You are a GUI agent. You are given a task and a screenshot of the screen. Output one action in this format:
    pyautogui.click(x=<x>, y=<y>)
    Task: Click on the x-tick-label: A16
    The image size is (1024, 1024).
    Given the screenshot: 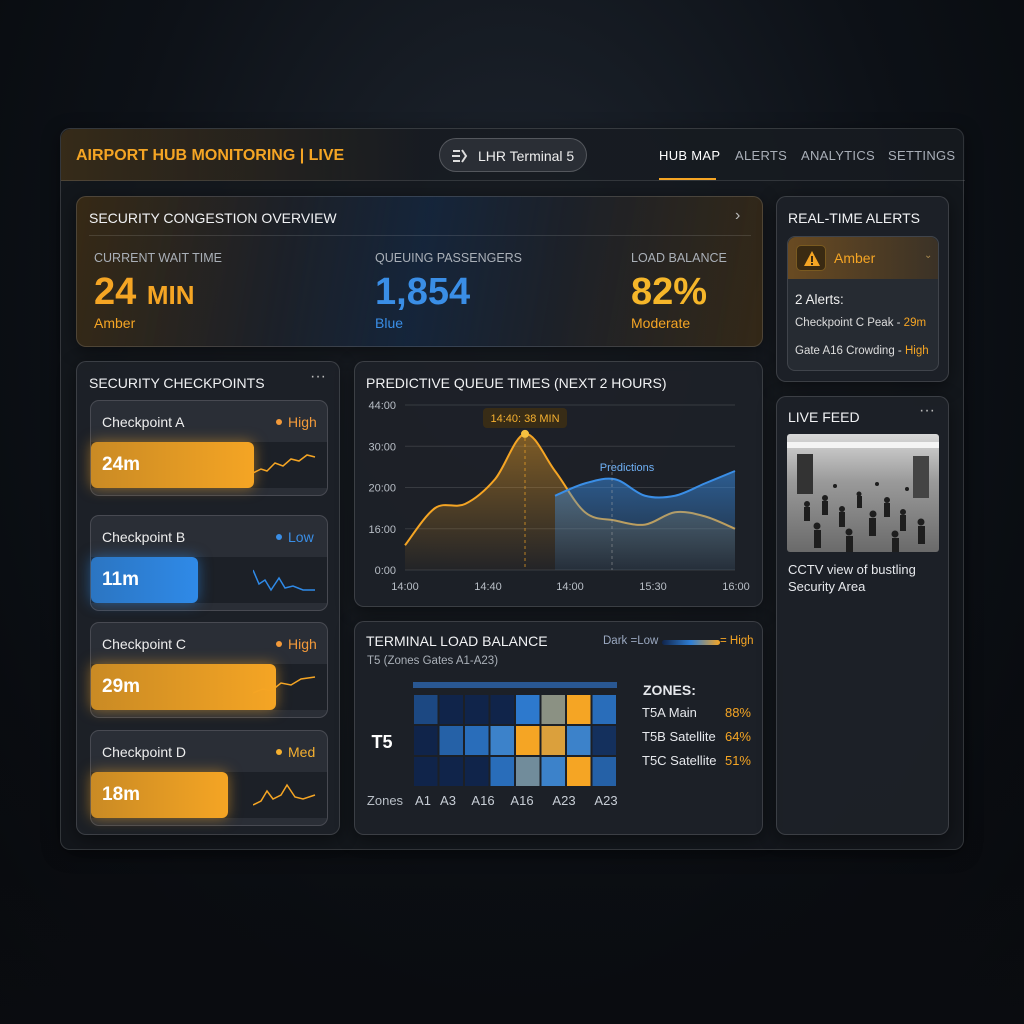 What is the action you would take?
    pyautogui.click(x=482, y=800)
    